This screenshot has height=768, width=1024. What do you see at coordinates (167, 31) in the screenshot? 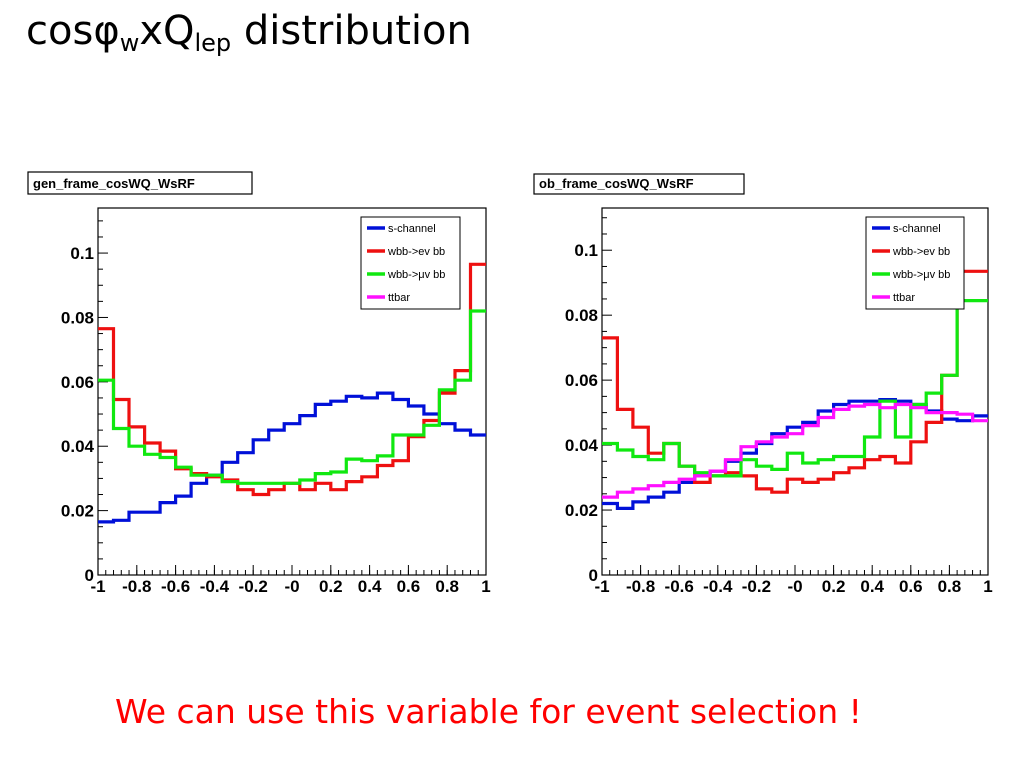
I see `title-xq: xQ` at bounding box center [167, 31].